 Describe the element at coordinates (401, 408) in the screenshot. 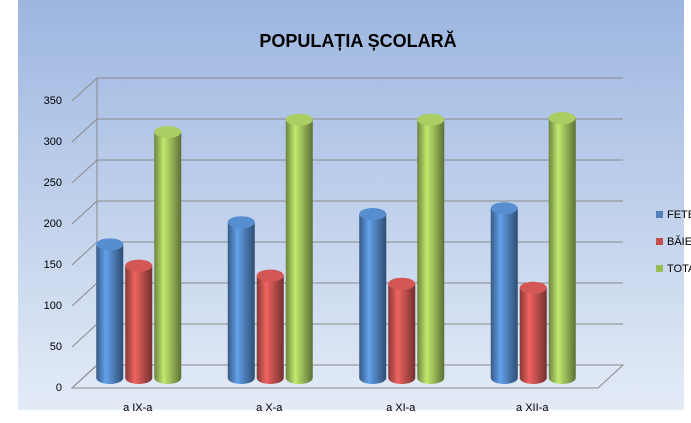

I see `x-tick-label: a XI-a` at that location.